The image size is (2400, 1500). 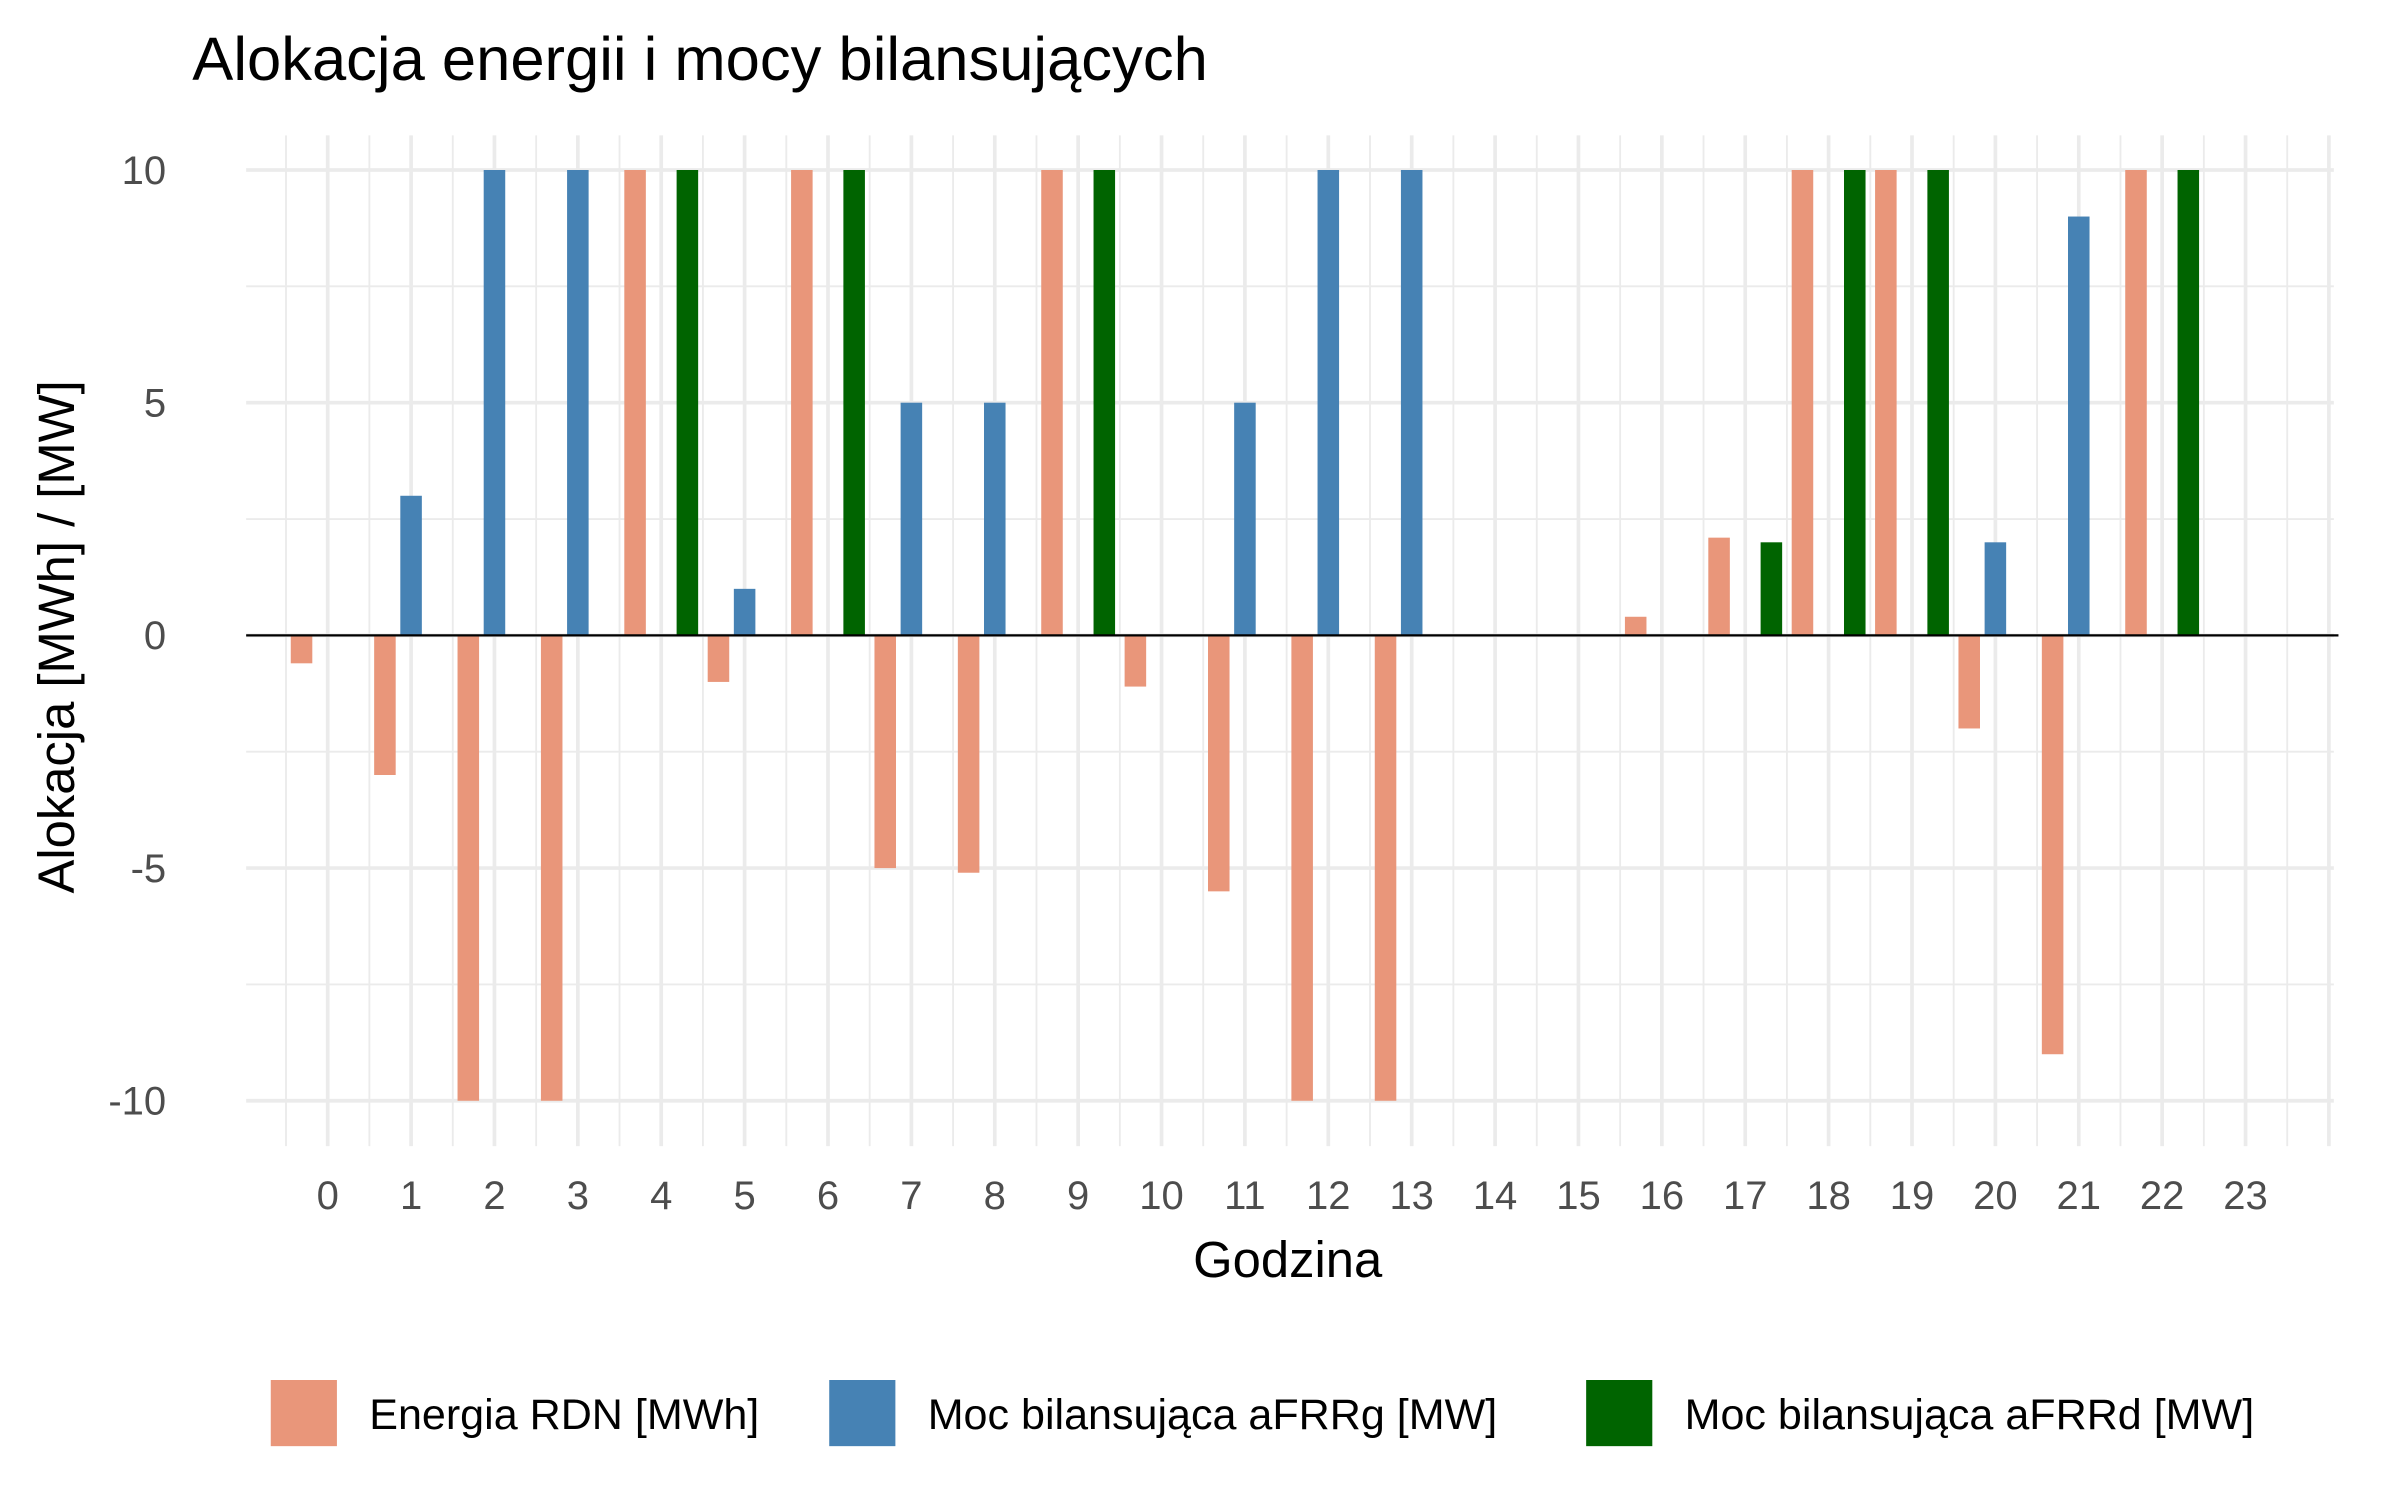 What do you see at coordinates (578, 1196) in the screenshot?
I see `x-tick-label: 3` at bounding box center [578, 1196].